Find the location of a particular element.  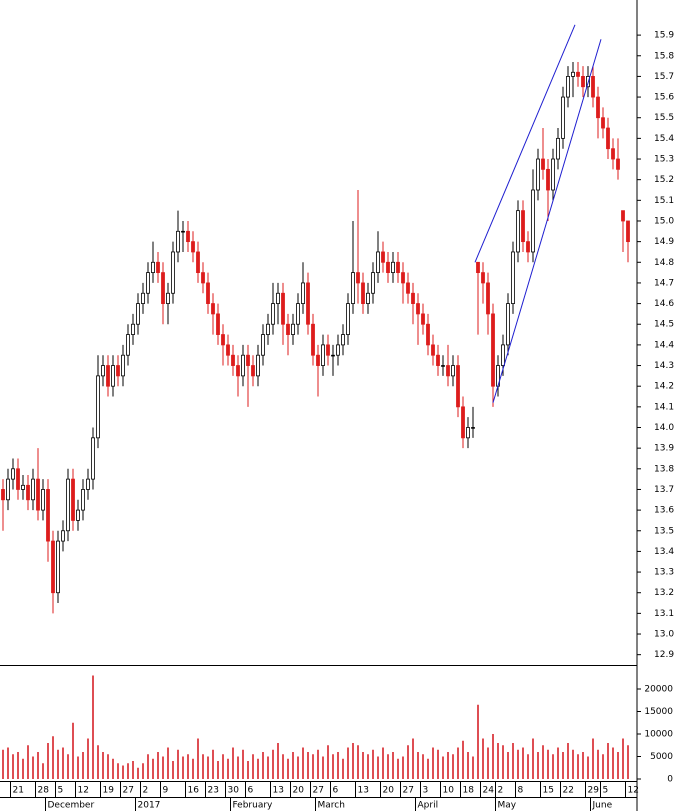

y-tick-label: 14.5 is located at coordinates (664, 325).